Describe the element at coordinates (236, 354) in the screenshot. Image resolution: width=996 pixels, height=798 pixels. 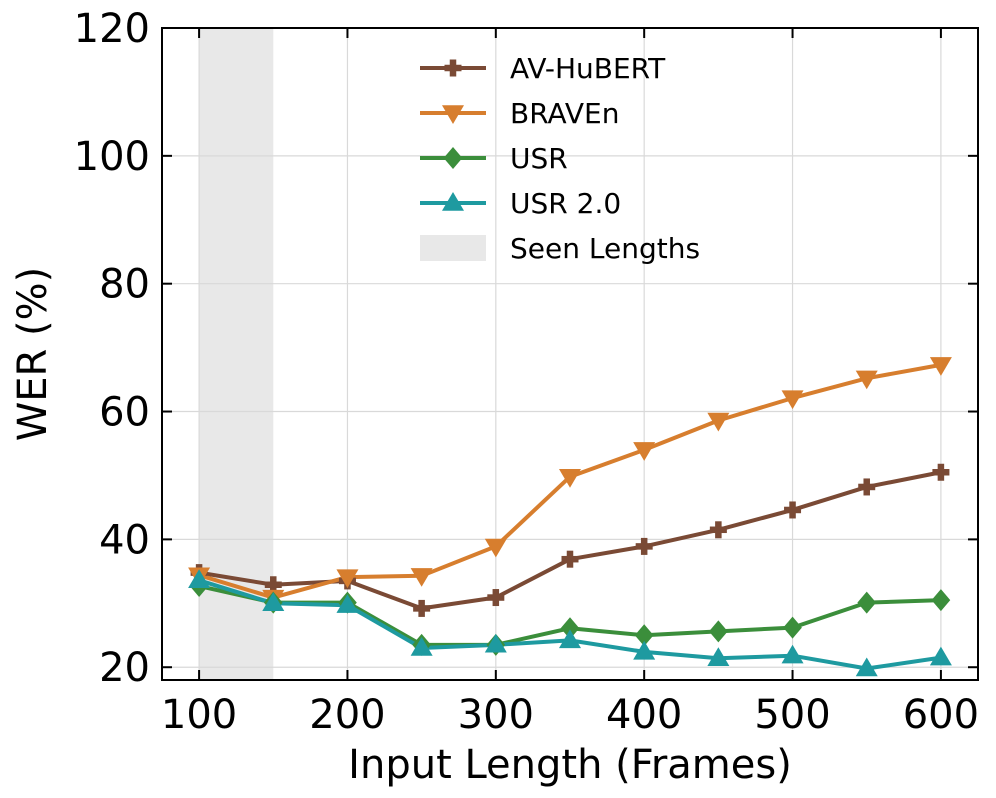
I see `seen-lengths-region` at that location.